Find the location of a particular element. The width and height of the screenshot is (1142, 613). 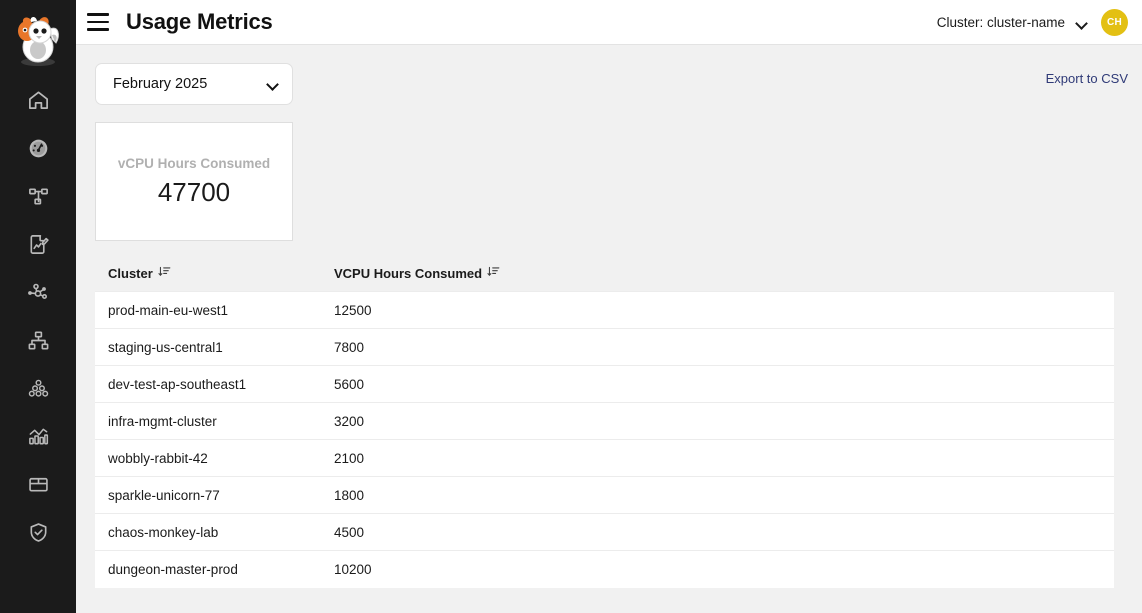

sidebar-item-packages is located at coordinates (38, 484).